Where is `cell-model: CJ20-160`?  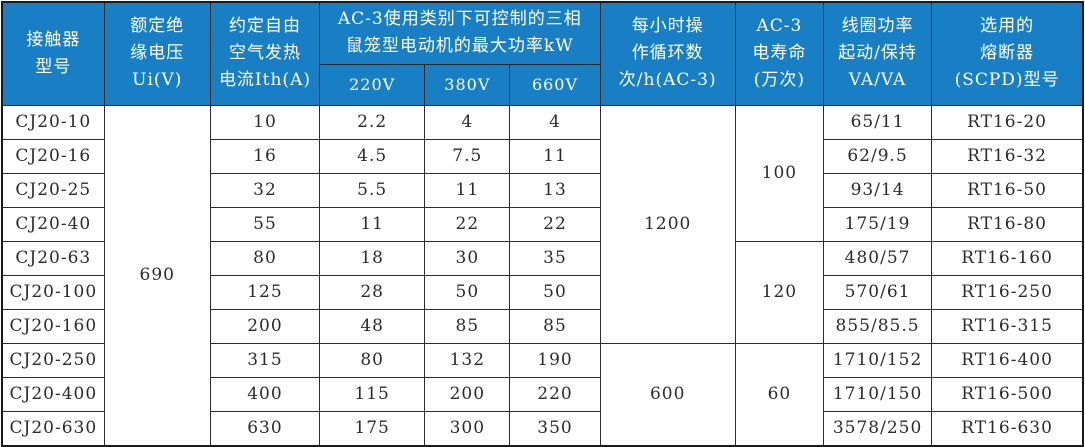
cell-model: CJ20-160 is located at coordinates (53, 326).